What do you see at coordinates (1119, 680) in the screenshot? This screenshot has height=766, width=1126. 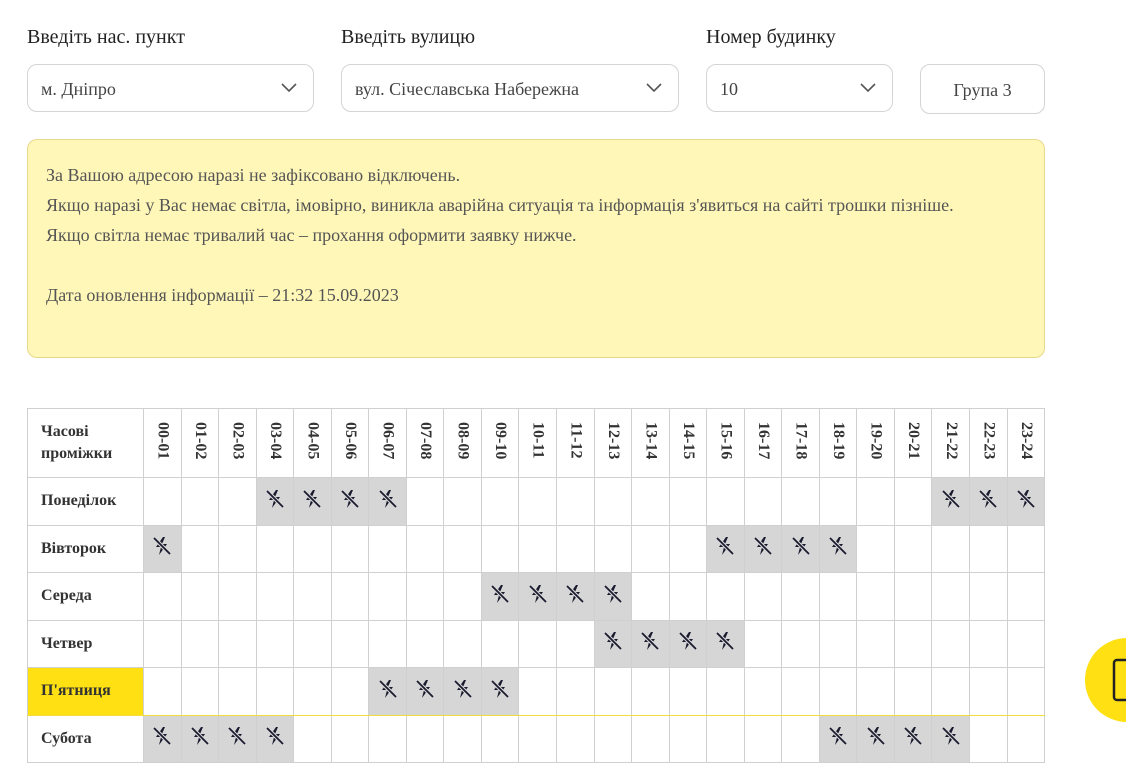 I see `phone-icon` at bounding box center [1119, 680].